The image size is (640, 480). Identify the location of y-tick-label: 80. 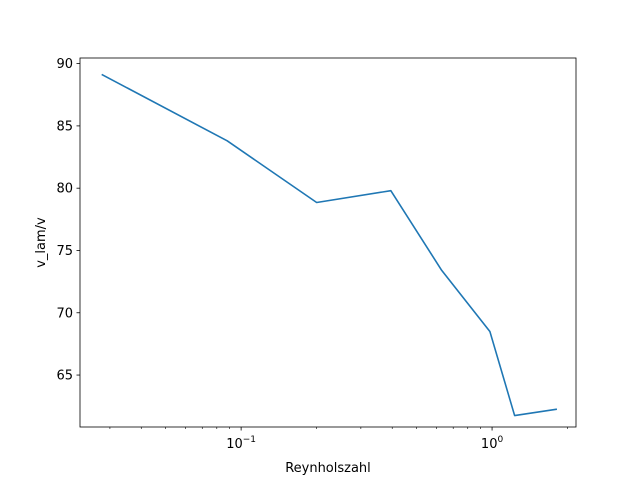
(64, 189).